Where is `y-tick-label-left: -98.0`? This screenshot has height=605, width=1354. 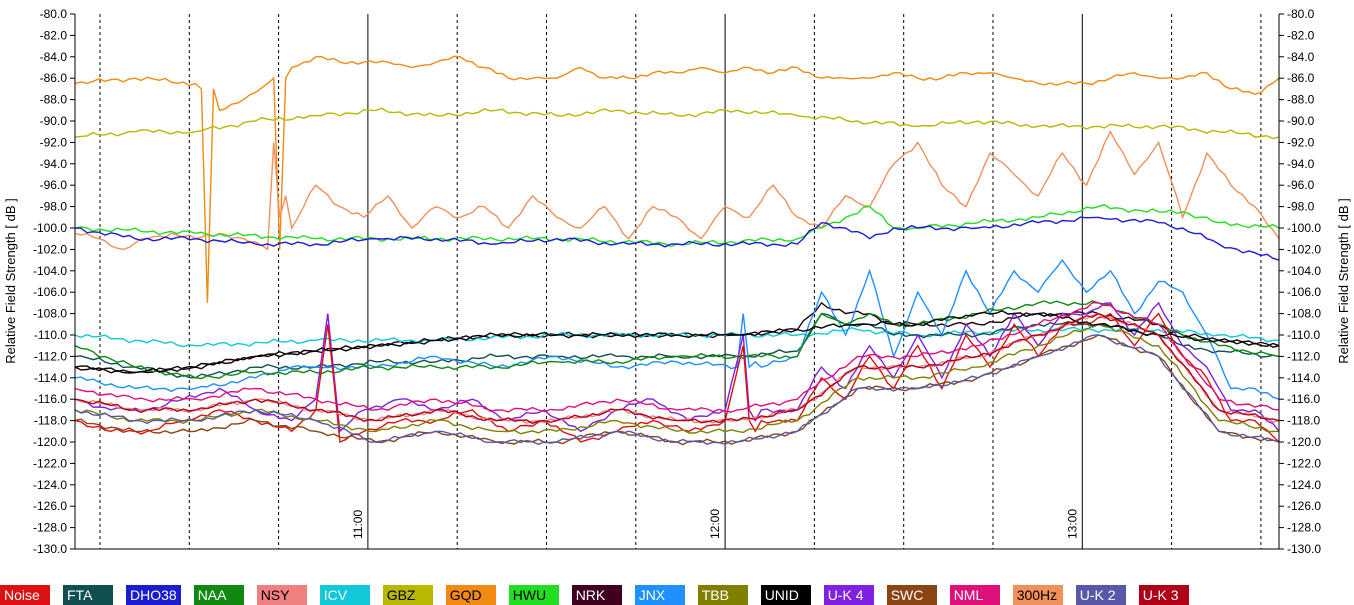
y-tick-label-left: -98.0 is located at coordinates (54, 207).